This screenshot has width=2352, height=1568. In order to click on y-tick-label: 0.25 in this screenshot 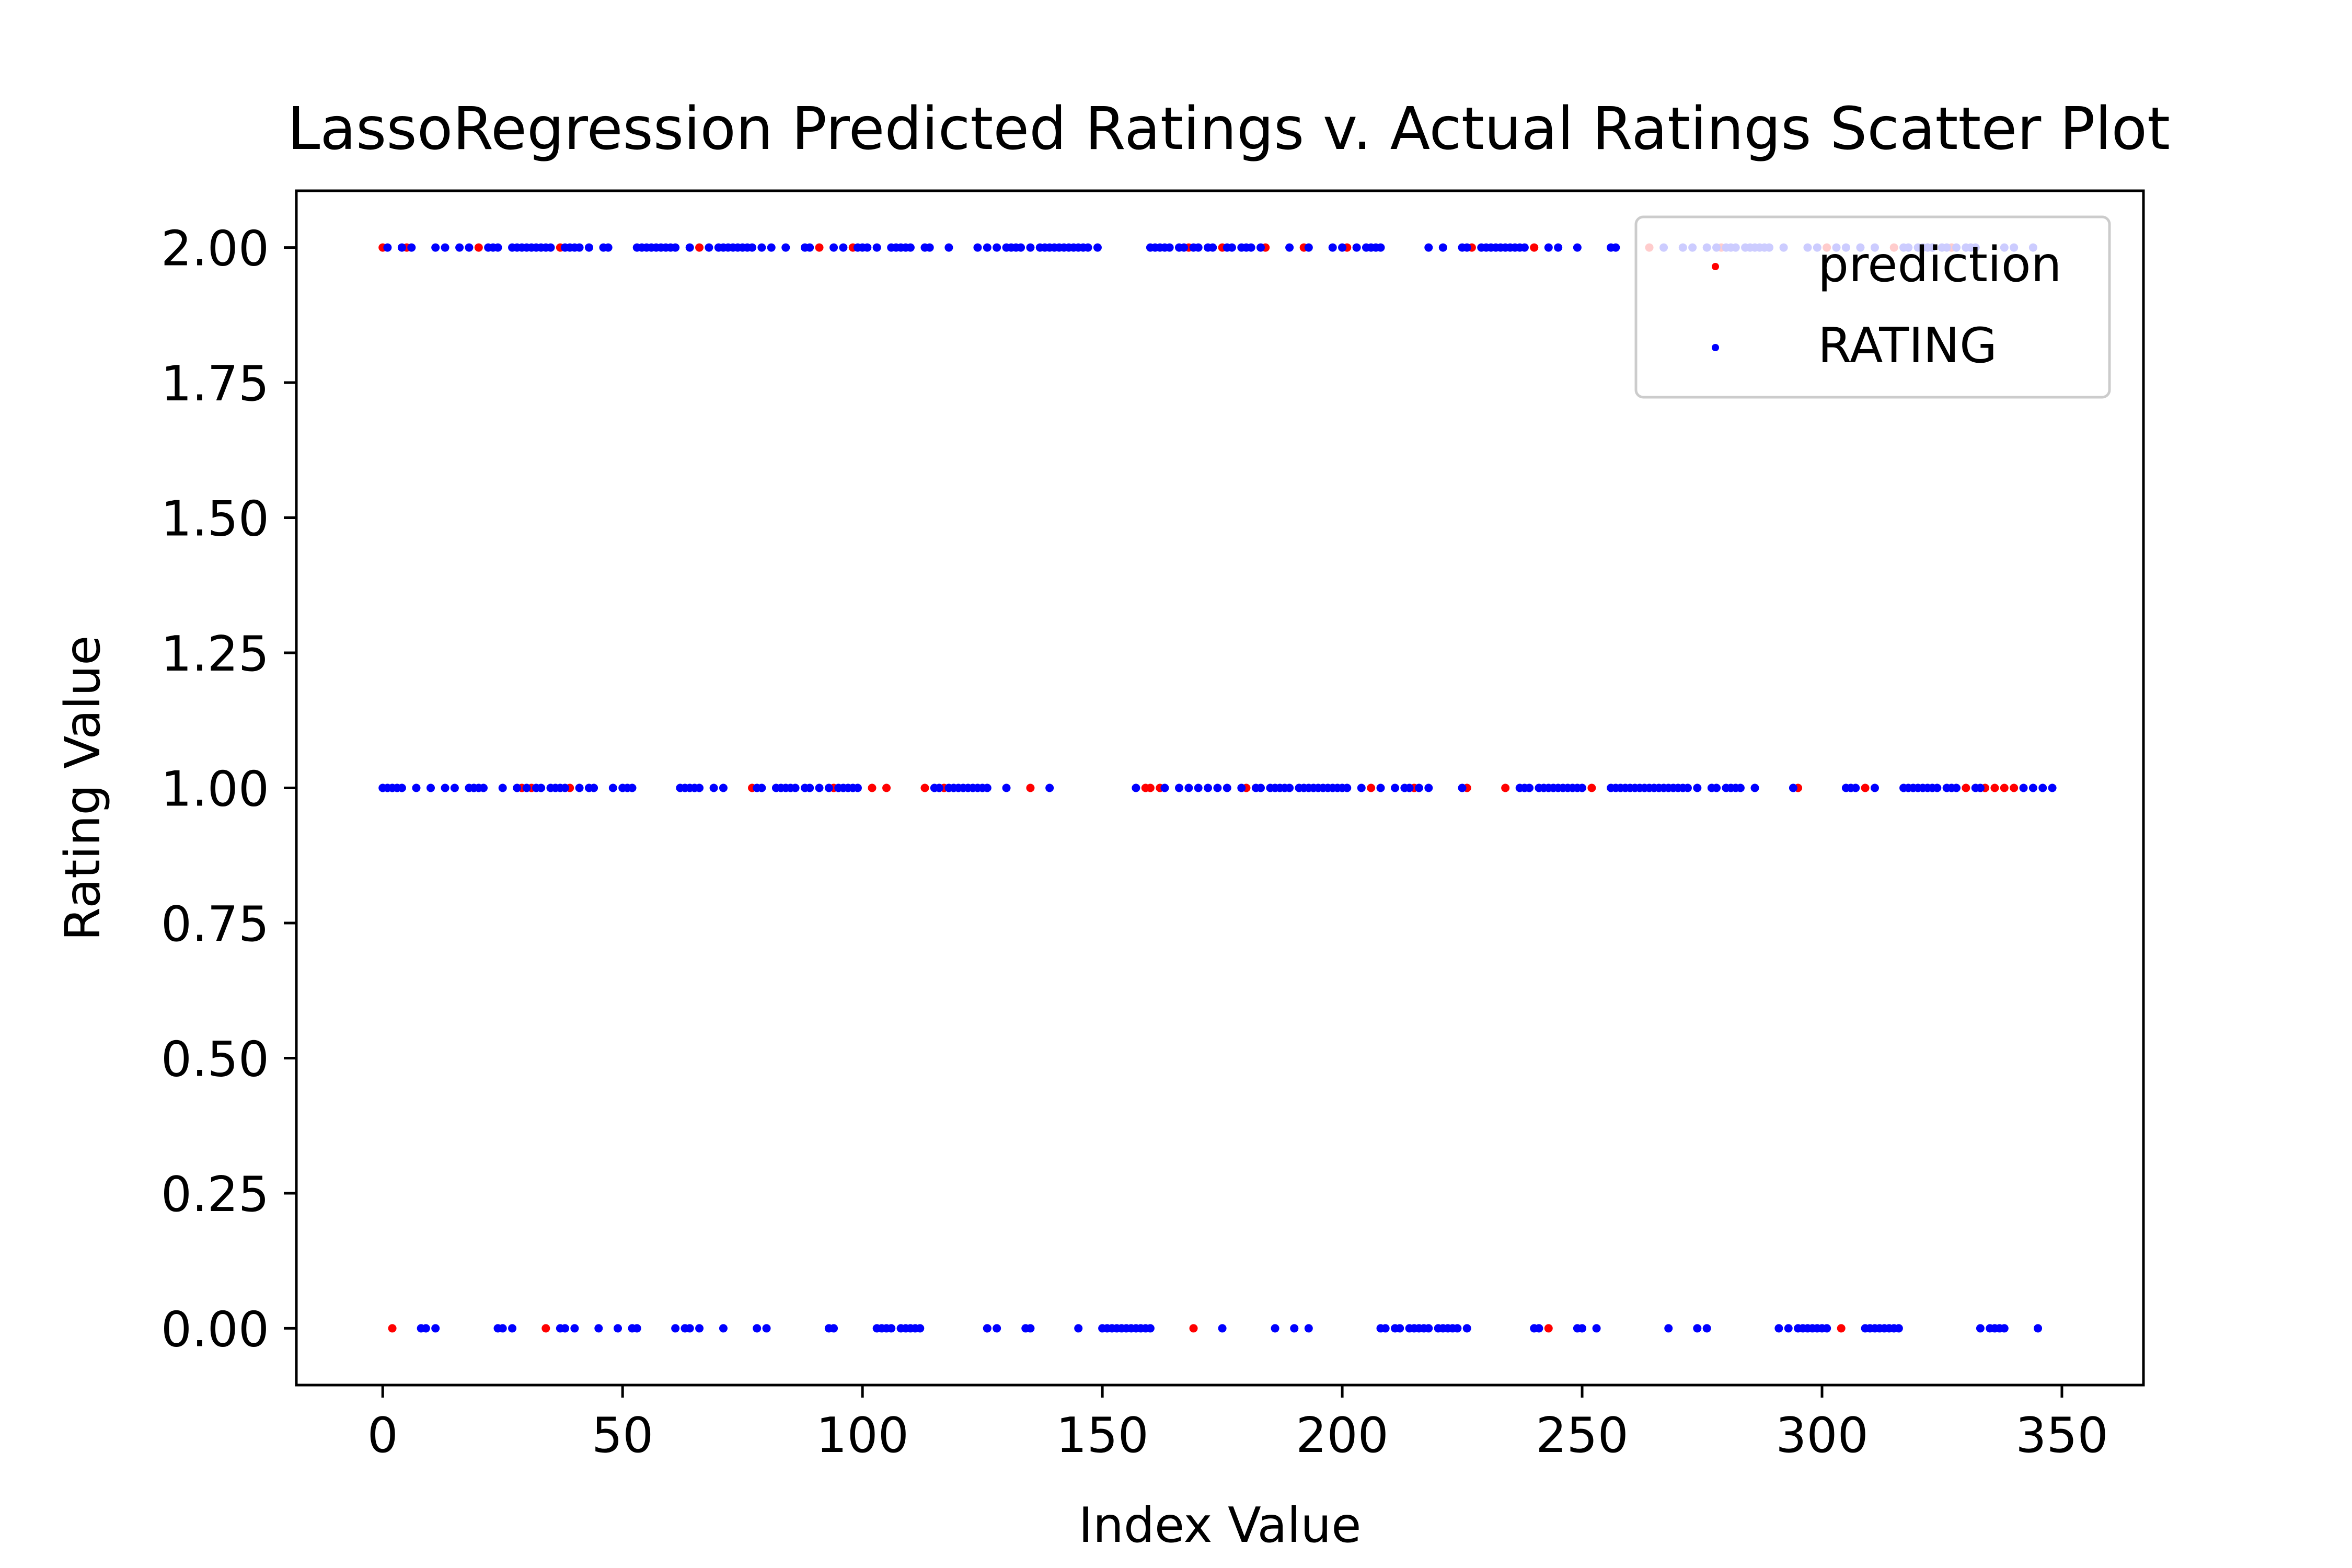, I will do `click(215, 1194)`.